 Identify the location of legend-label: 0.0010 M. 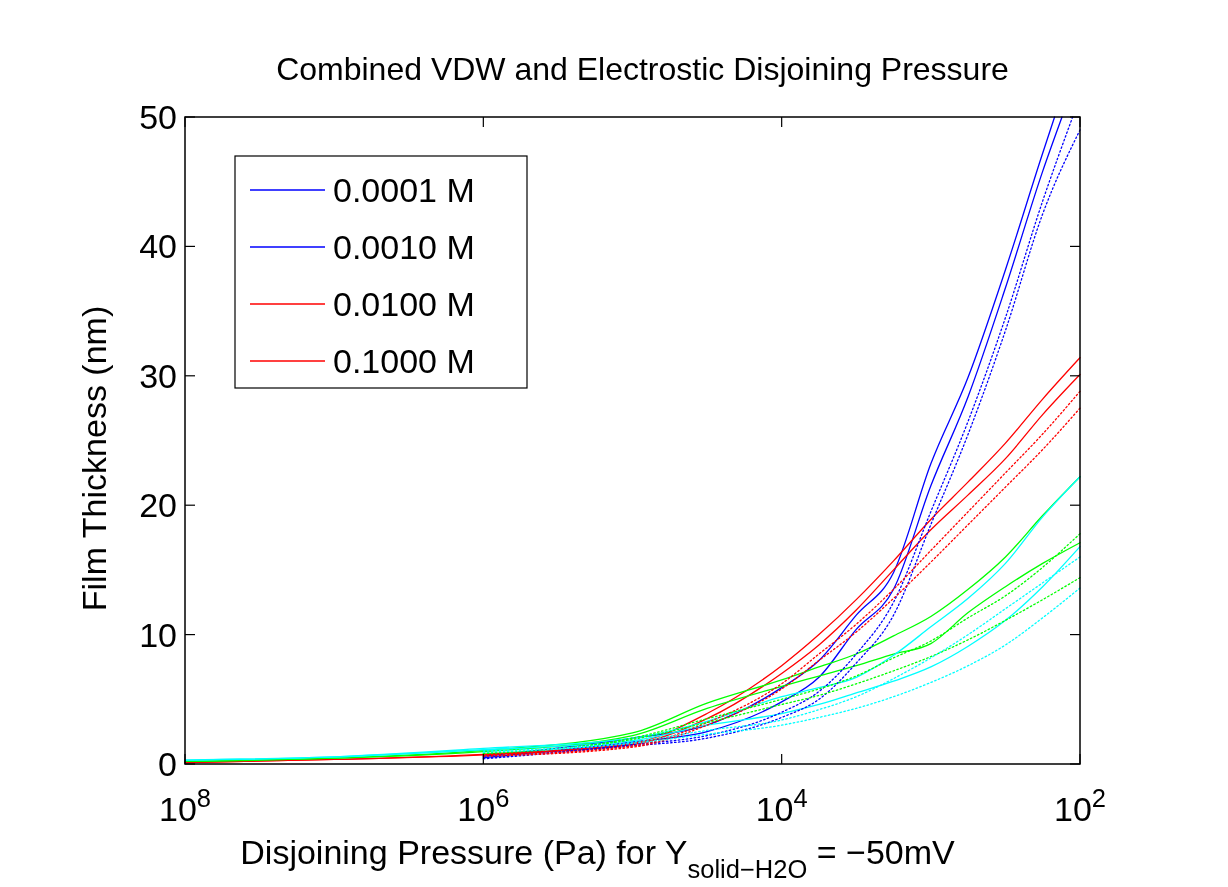
(404, 247).